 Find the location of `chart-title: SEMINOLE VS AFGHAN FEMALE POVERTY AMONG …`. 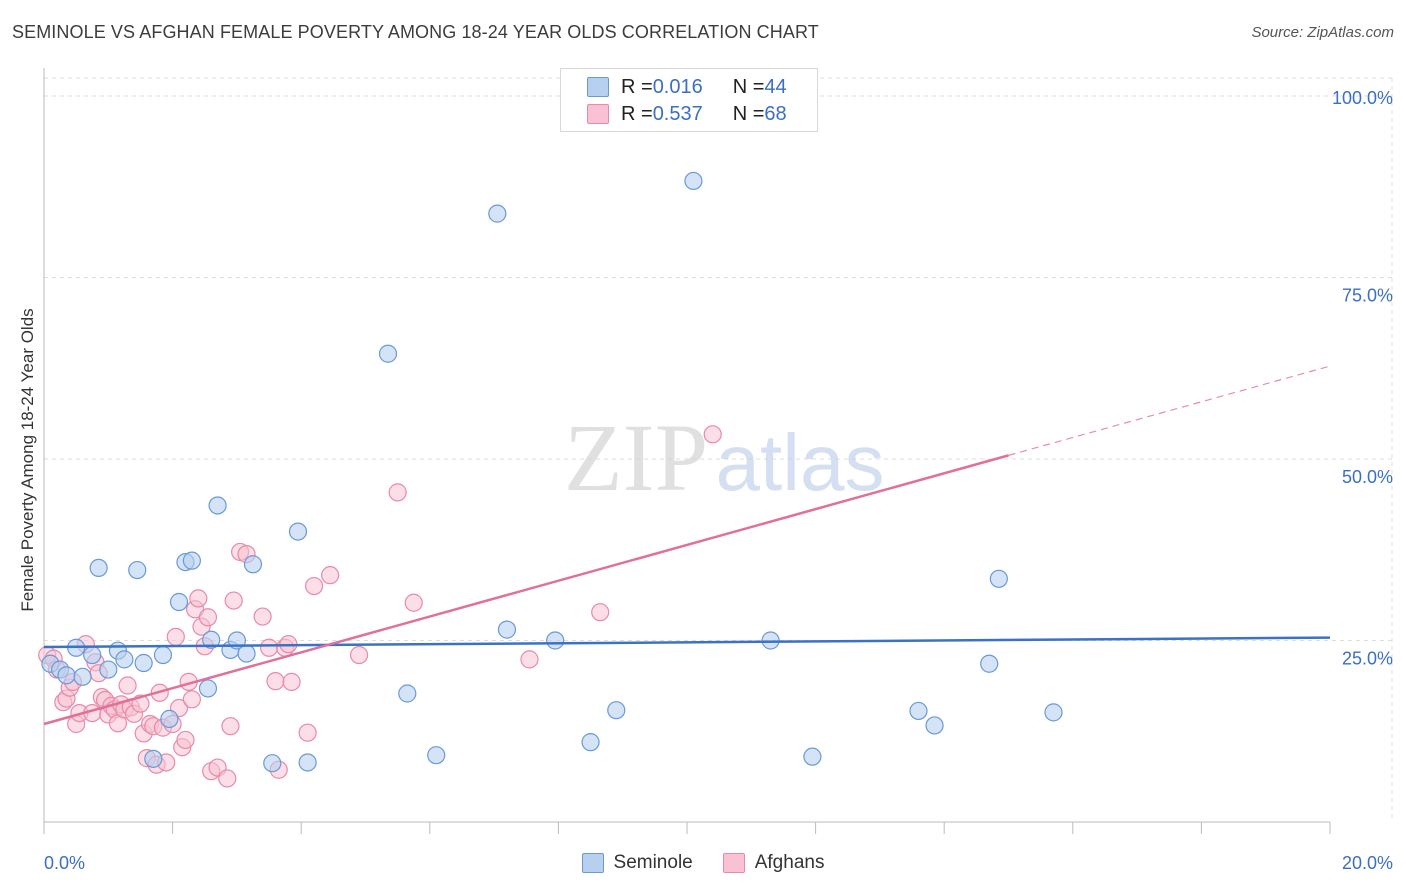

chart-title: SEMINOLE VS AFGHAN FEMALE POVERTY AMONG … is located at coordinates (415, 32).